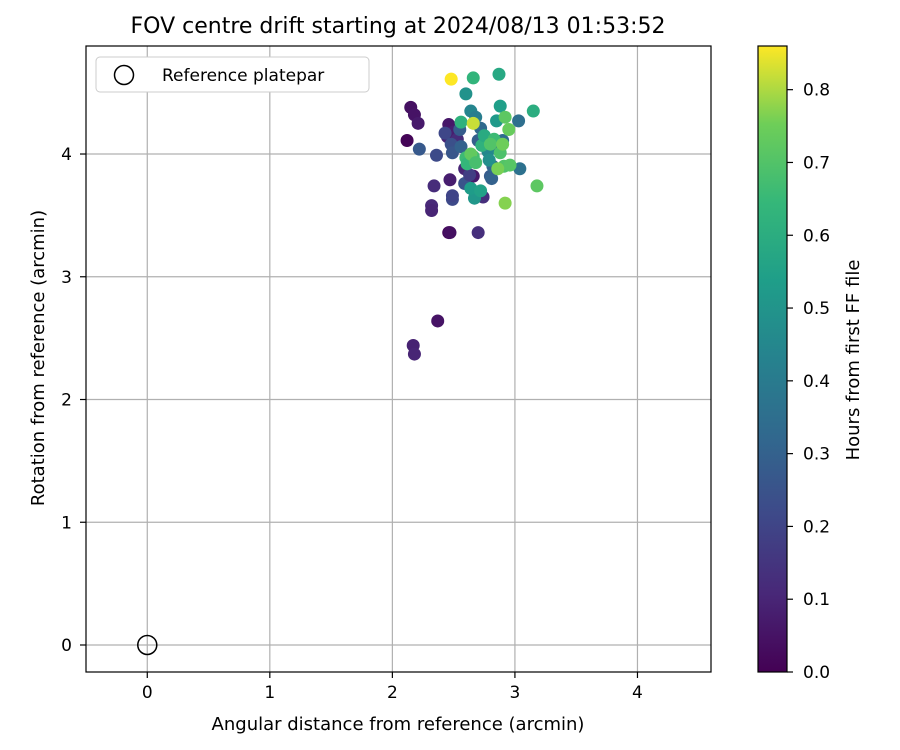 This screenshot has height=750, width=900. What do you see at coordinates (243, 76) in the screenshot?
I see `legend-entry-reference: Reference platepar` at bounding box center [243, 76].